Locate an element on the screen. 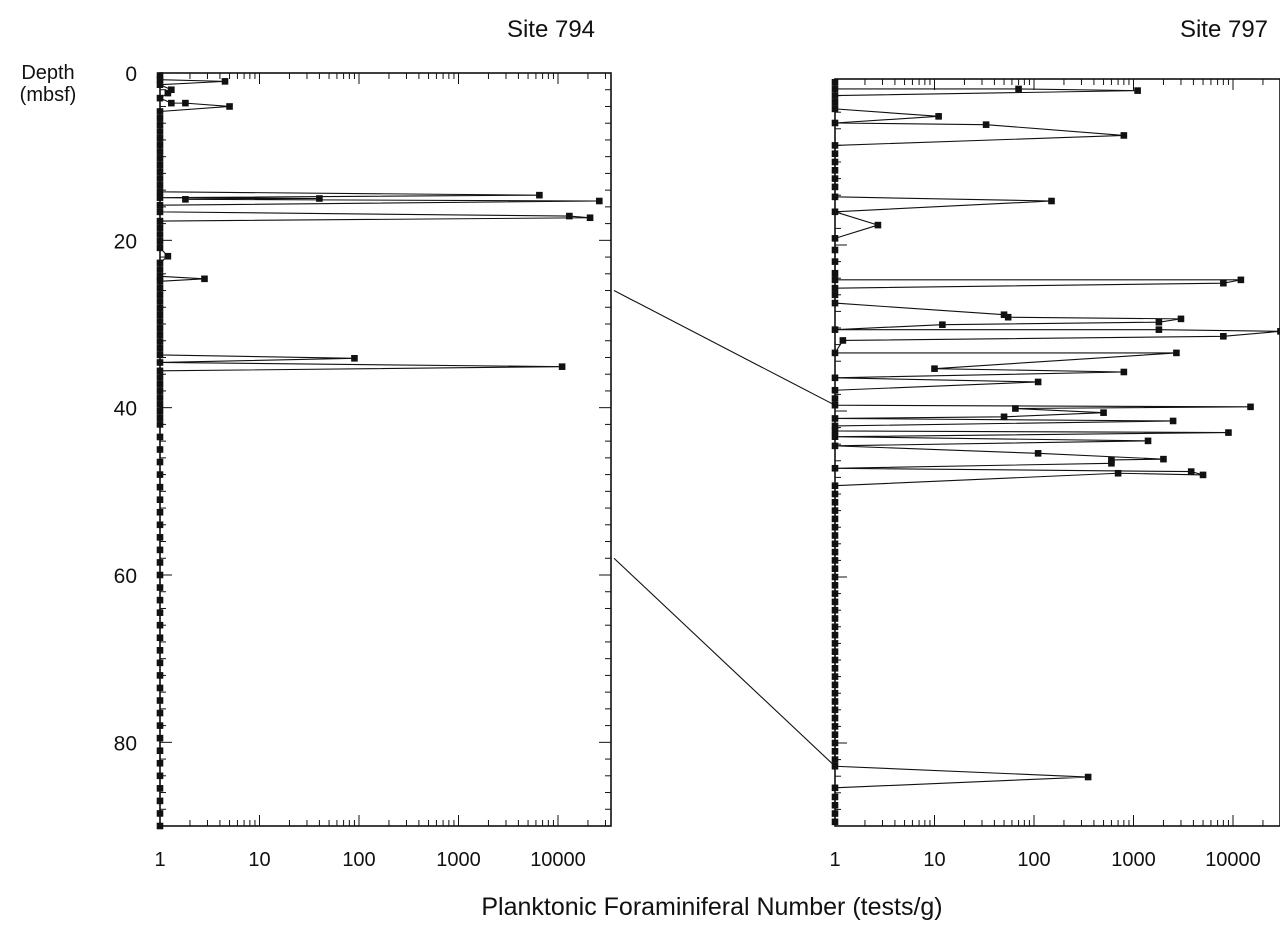 The image size is (1280, 933). x-tick-label: 100 is located at coordinates (358, 860).